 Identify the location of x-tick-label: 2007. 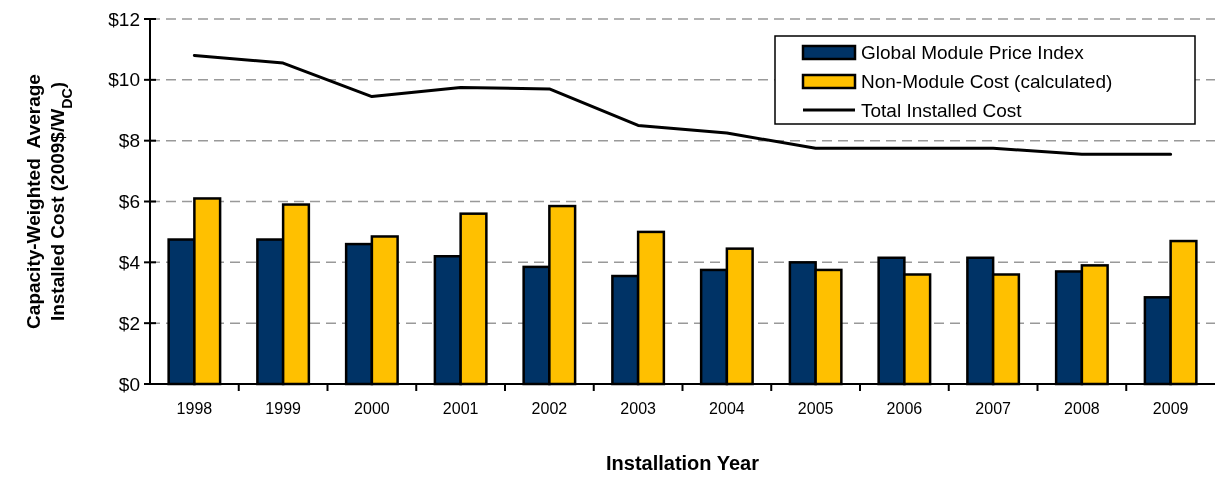
(993, 408).